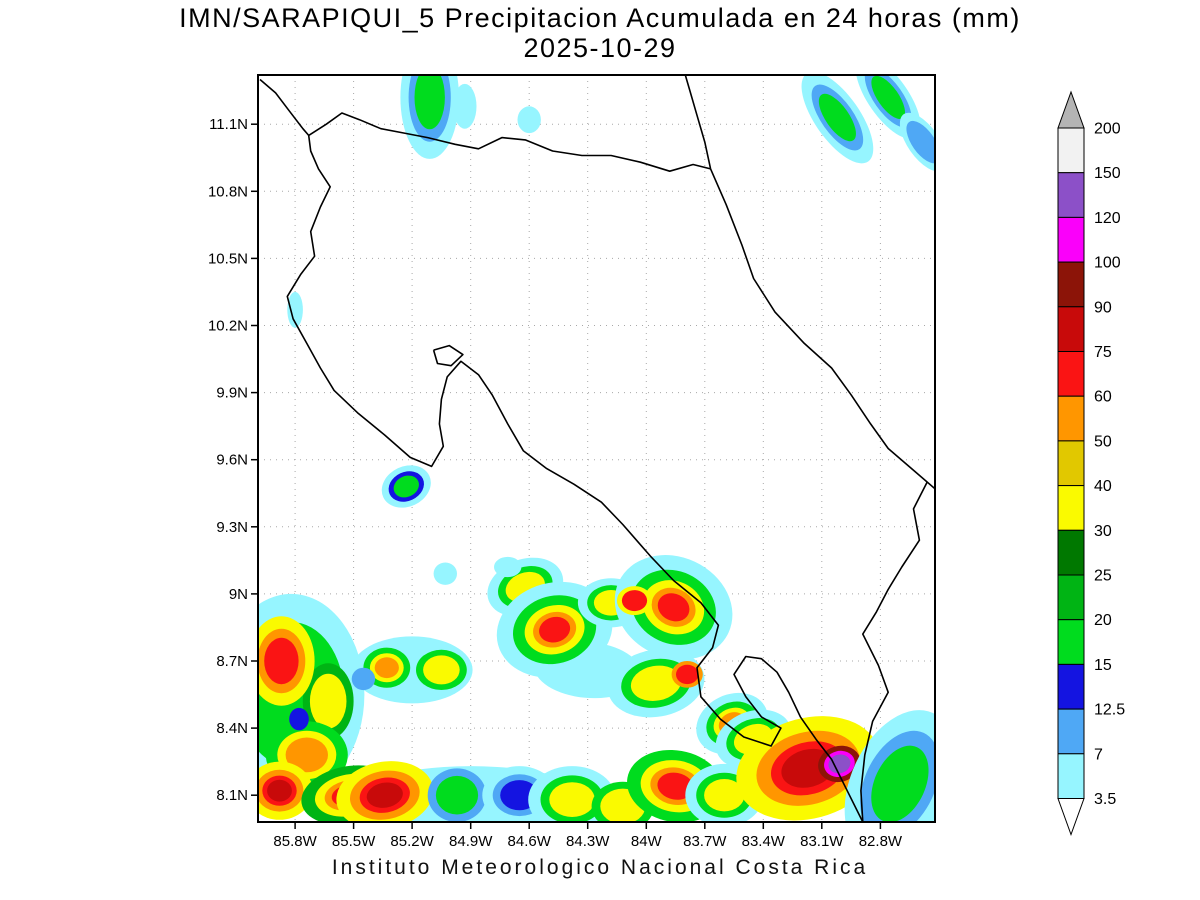 The image size is (1200, 900). I want to click on colorbar-label: 25, so click(1103, 576).